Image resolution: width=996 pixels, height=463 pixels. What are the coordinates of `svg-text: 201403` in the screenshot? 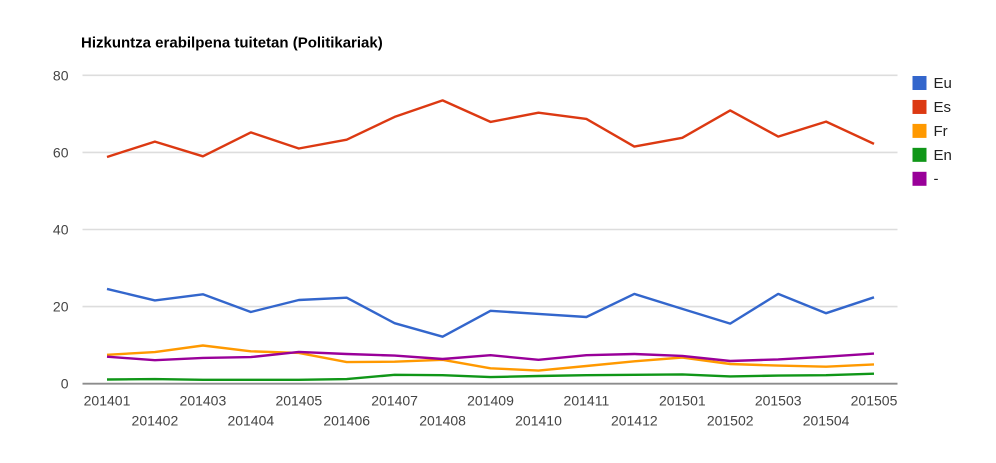 It's located at (203, 400).